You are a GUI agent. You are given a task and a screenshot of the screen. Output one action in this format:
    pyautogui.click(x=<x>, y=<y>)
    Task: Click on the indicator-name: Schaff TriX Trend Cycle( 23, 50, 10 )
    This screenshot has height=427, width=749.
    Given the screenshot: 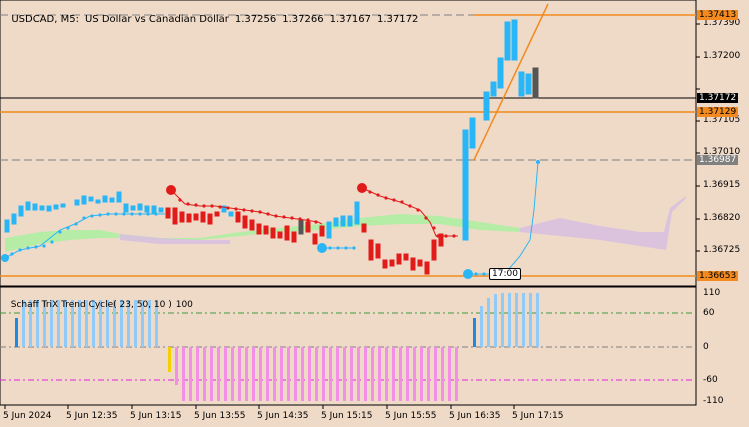 What is the action you would take?
    pyautogui.click(x=91, y=305)
    